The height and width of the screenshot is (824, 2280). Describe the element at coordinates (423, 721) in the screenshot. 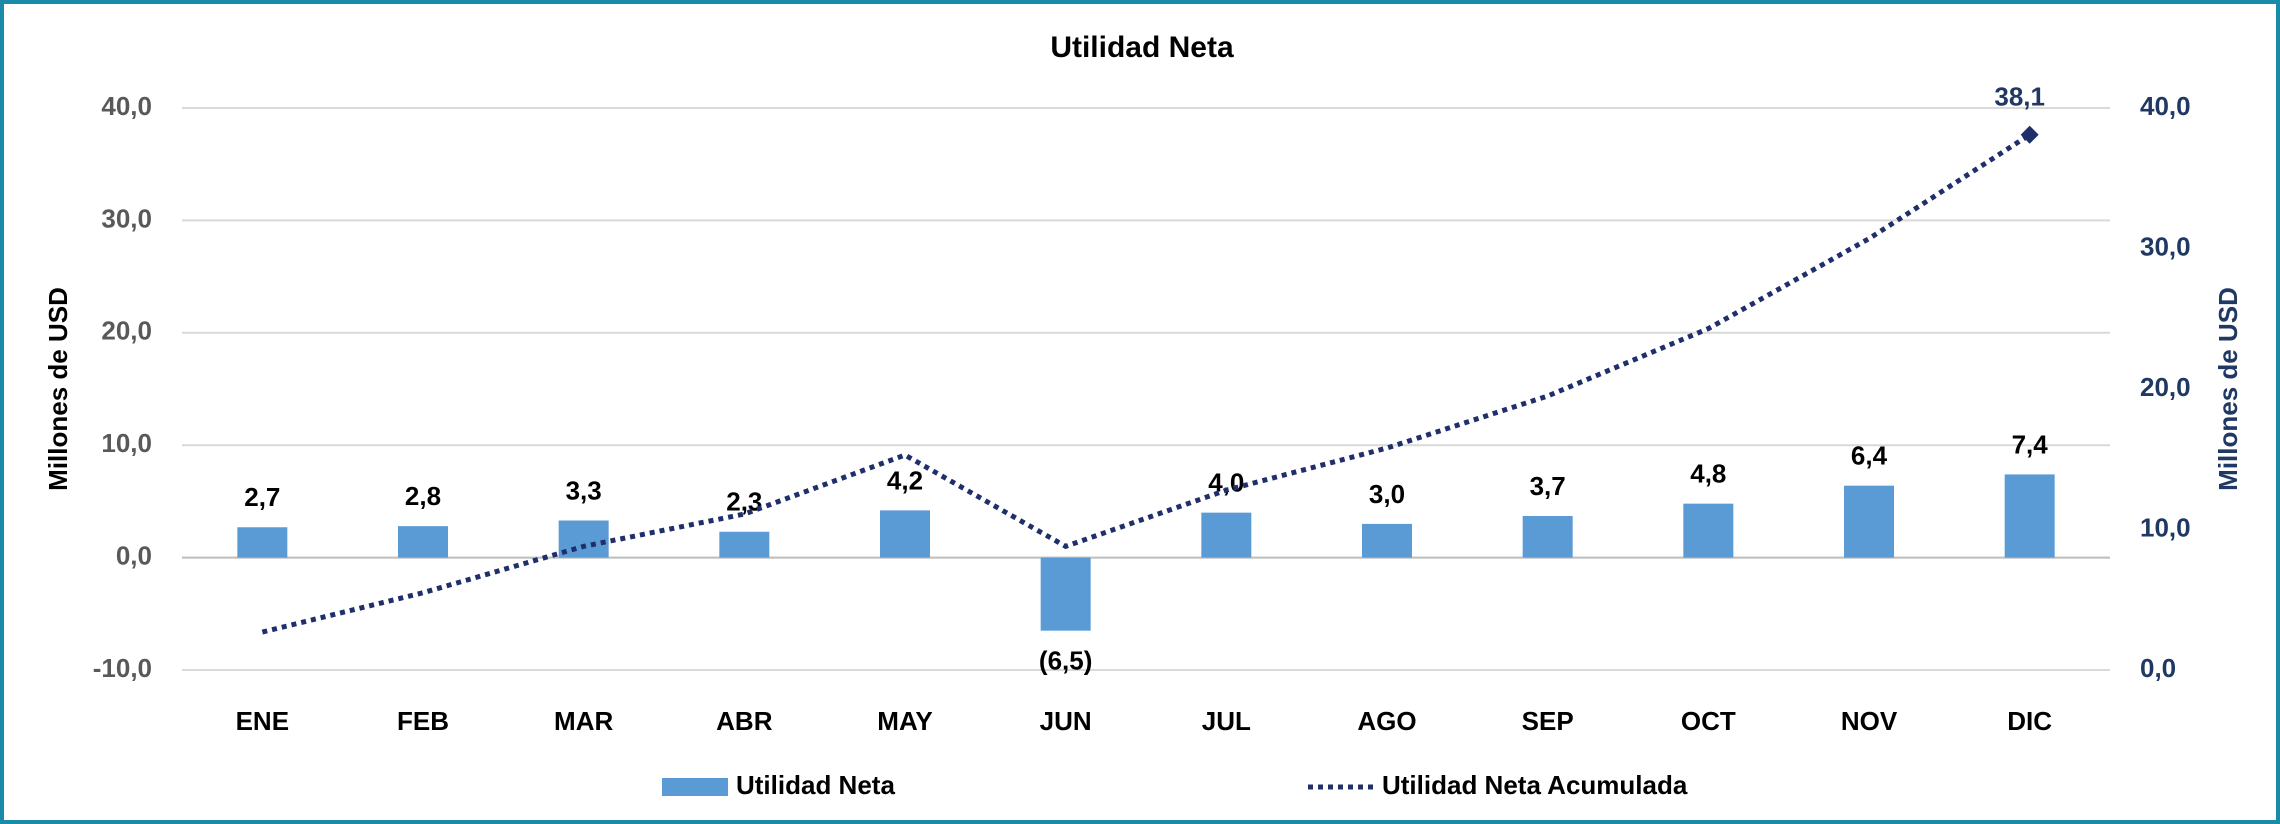

I see `x-tick-label: FEB` at that location.